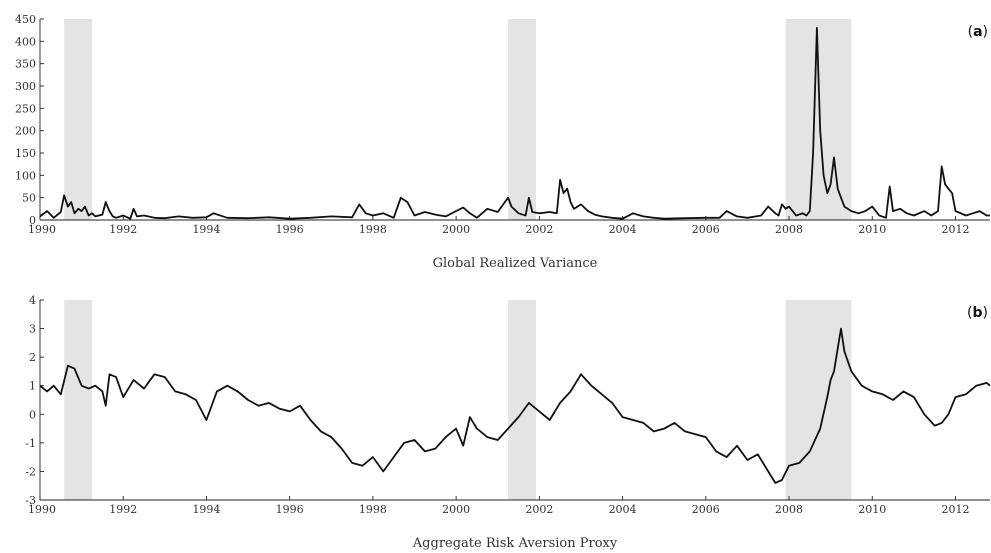 The width and height of the screenshot is (991, 553). What do you see at coordinates (25, 108) in the screenshot?
I see `y-tick-label: 250` at bounding box center [25, 108].